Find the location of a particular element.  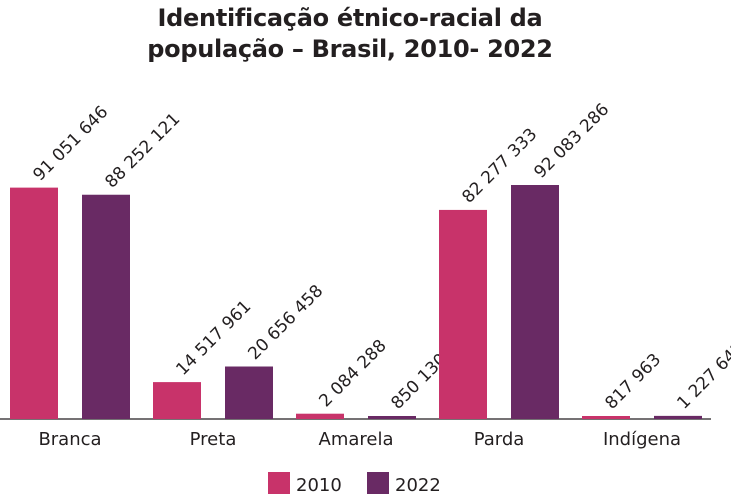

bar-indígena-2010 is located at coordinates (606, 417).